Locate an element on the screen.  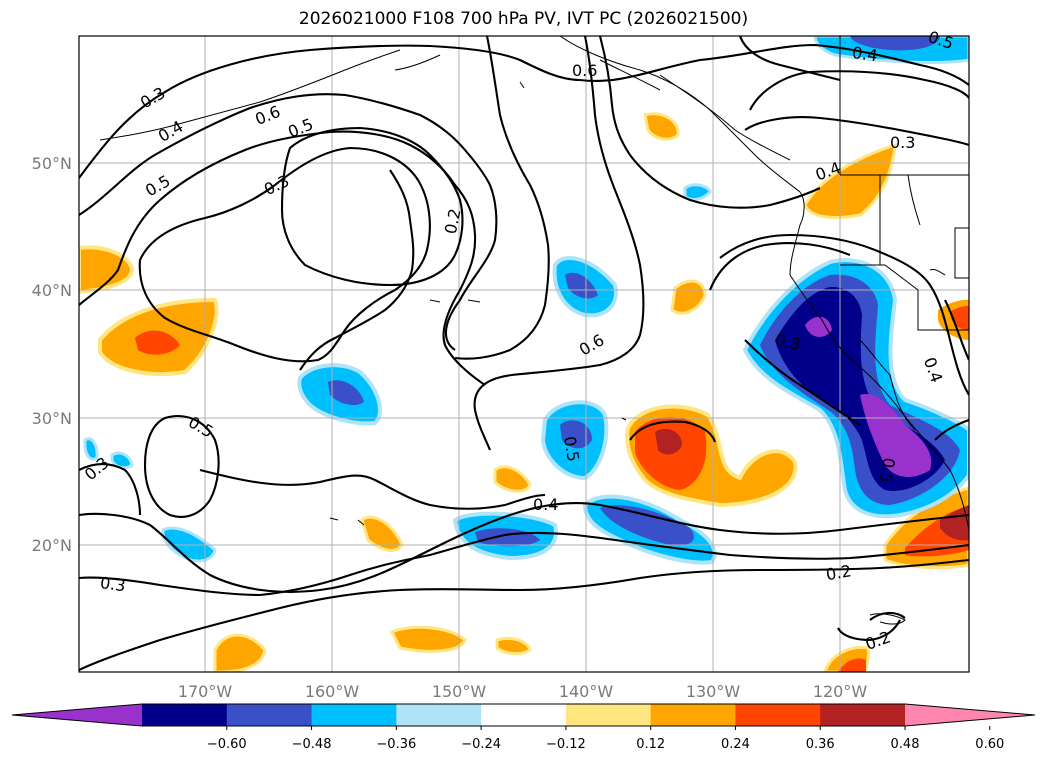
longitude-labels: 170°W 160°W 150°W 140°W 130°W 120°W is located at coordinates (523, 691).